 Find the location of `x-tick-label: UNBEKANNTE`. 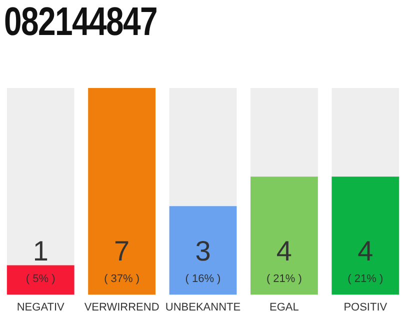

x-tick-label: UNBEKANNTE is located at coordinates (203, 307).